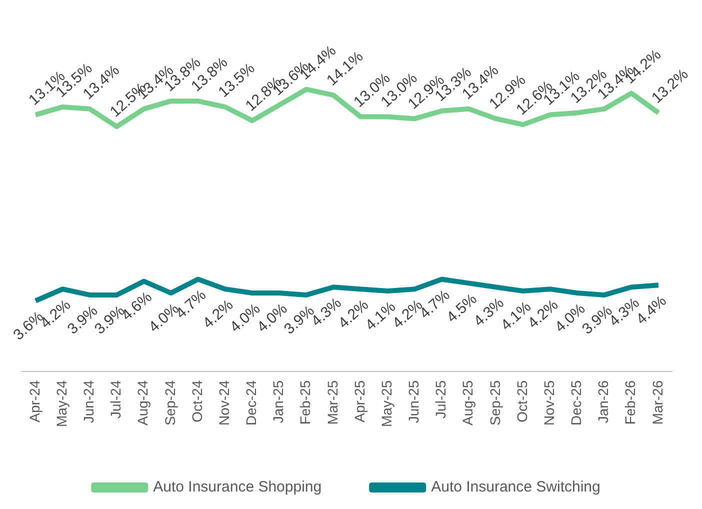 Image resolution: width=702 pixels, height=509 pixels. Describe the element at coordinates (386, 404) in the screenshot. I see `x-tick-label: May-25` at that location.